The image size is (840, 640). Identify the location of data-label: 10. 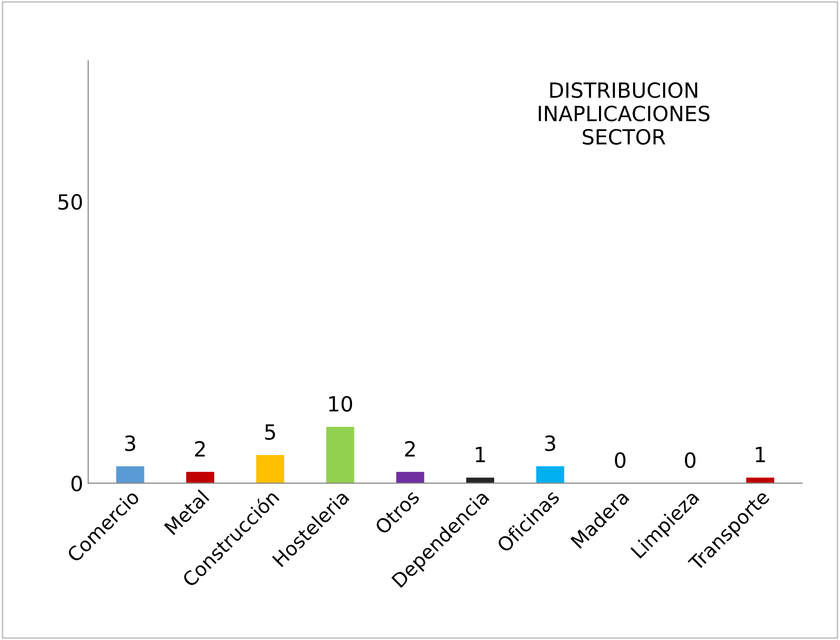
(340, 404).